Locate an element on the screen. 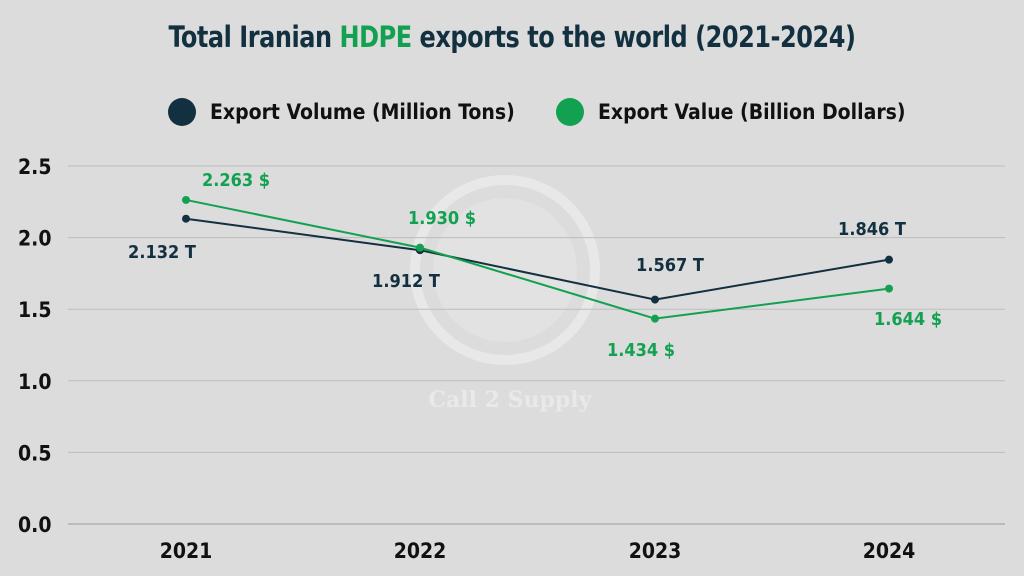 The image size is (1024, 576). data-label: 1.644 $ is located at coordinates (908, 319).